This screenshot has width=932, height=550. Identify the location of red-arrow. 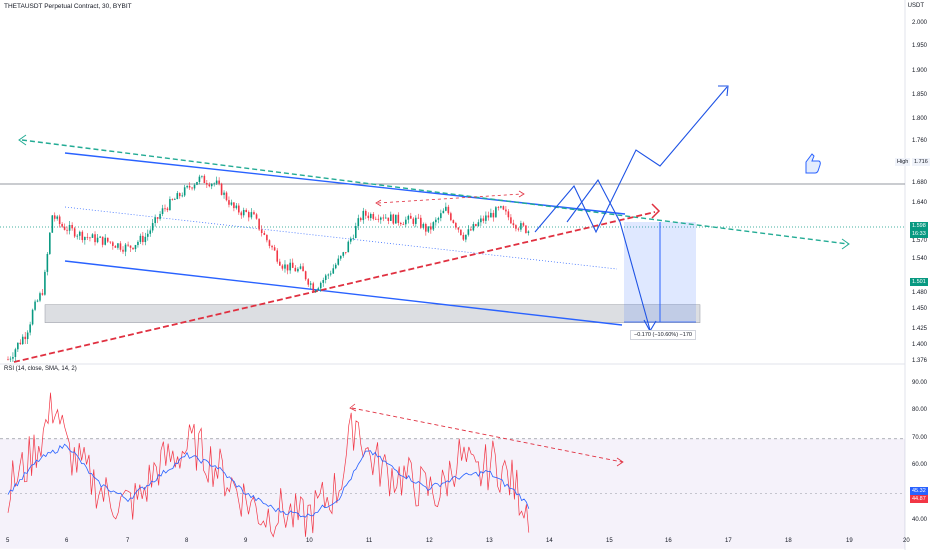
(656, 211).